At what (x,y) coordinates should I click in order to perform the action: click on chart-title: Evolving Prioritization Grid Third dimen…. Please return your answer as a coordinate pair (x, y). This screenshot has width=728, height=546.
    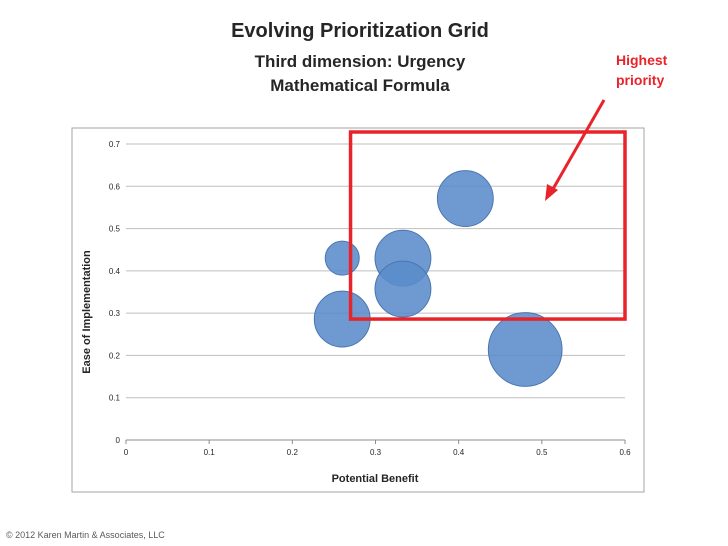
    Looking at the image, I should click on (360, 58).